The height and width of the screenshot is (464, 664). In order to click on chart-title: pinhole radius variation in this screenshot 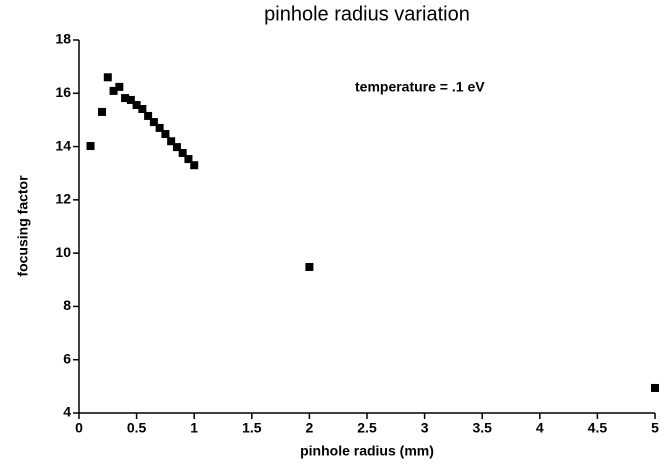, I will do `click(367, 14)`.